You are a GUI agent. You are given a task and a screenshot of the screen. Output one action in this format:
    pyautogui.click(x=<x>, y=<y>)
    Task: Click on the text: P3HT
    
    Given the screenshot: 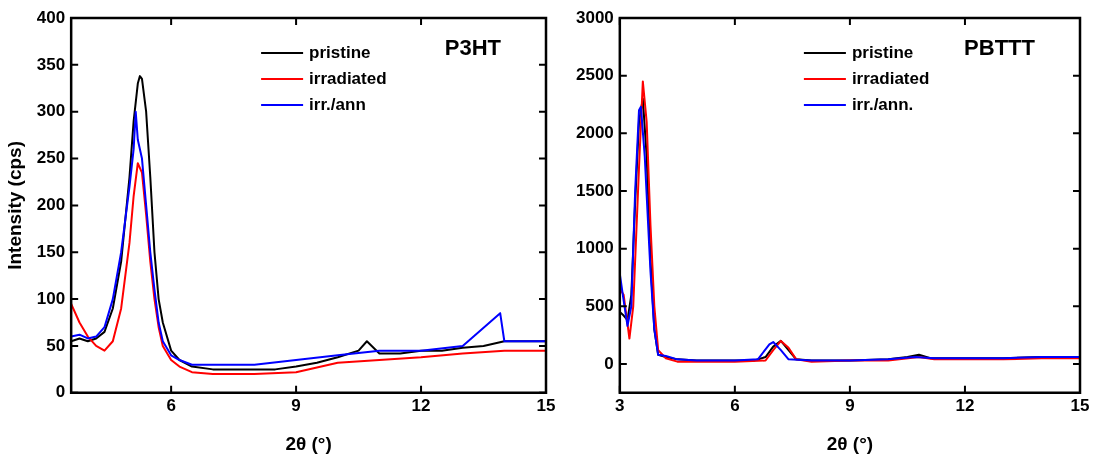 What is the action you would take?
    pyautogui.click(x=473, y=48)
    